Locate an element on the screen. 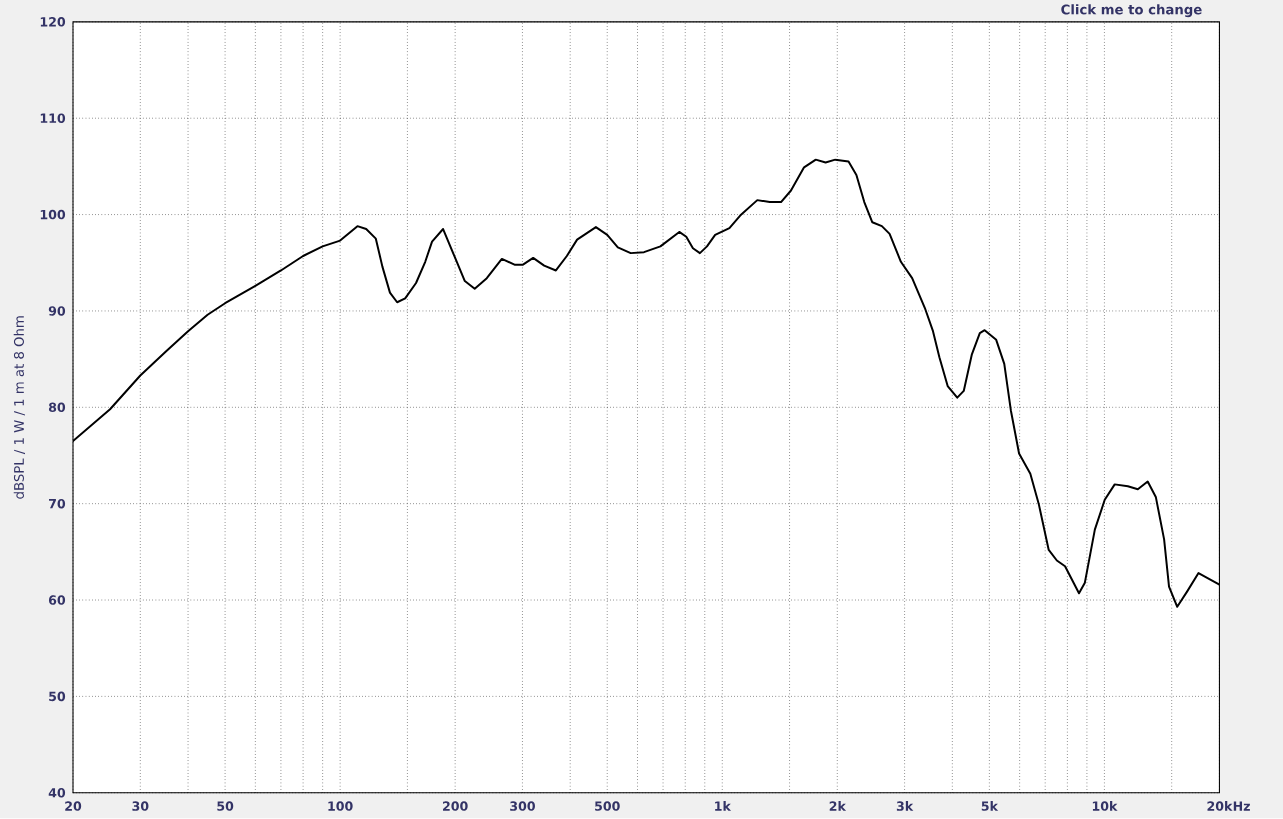 Image resolution: width=1283 pixels, height=819 pixels. y-tick-label: 80 is located at coordinates (57, 407).